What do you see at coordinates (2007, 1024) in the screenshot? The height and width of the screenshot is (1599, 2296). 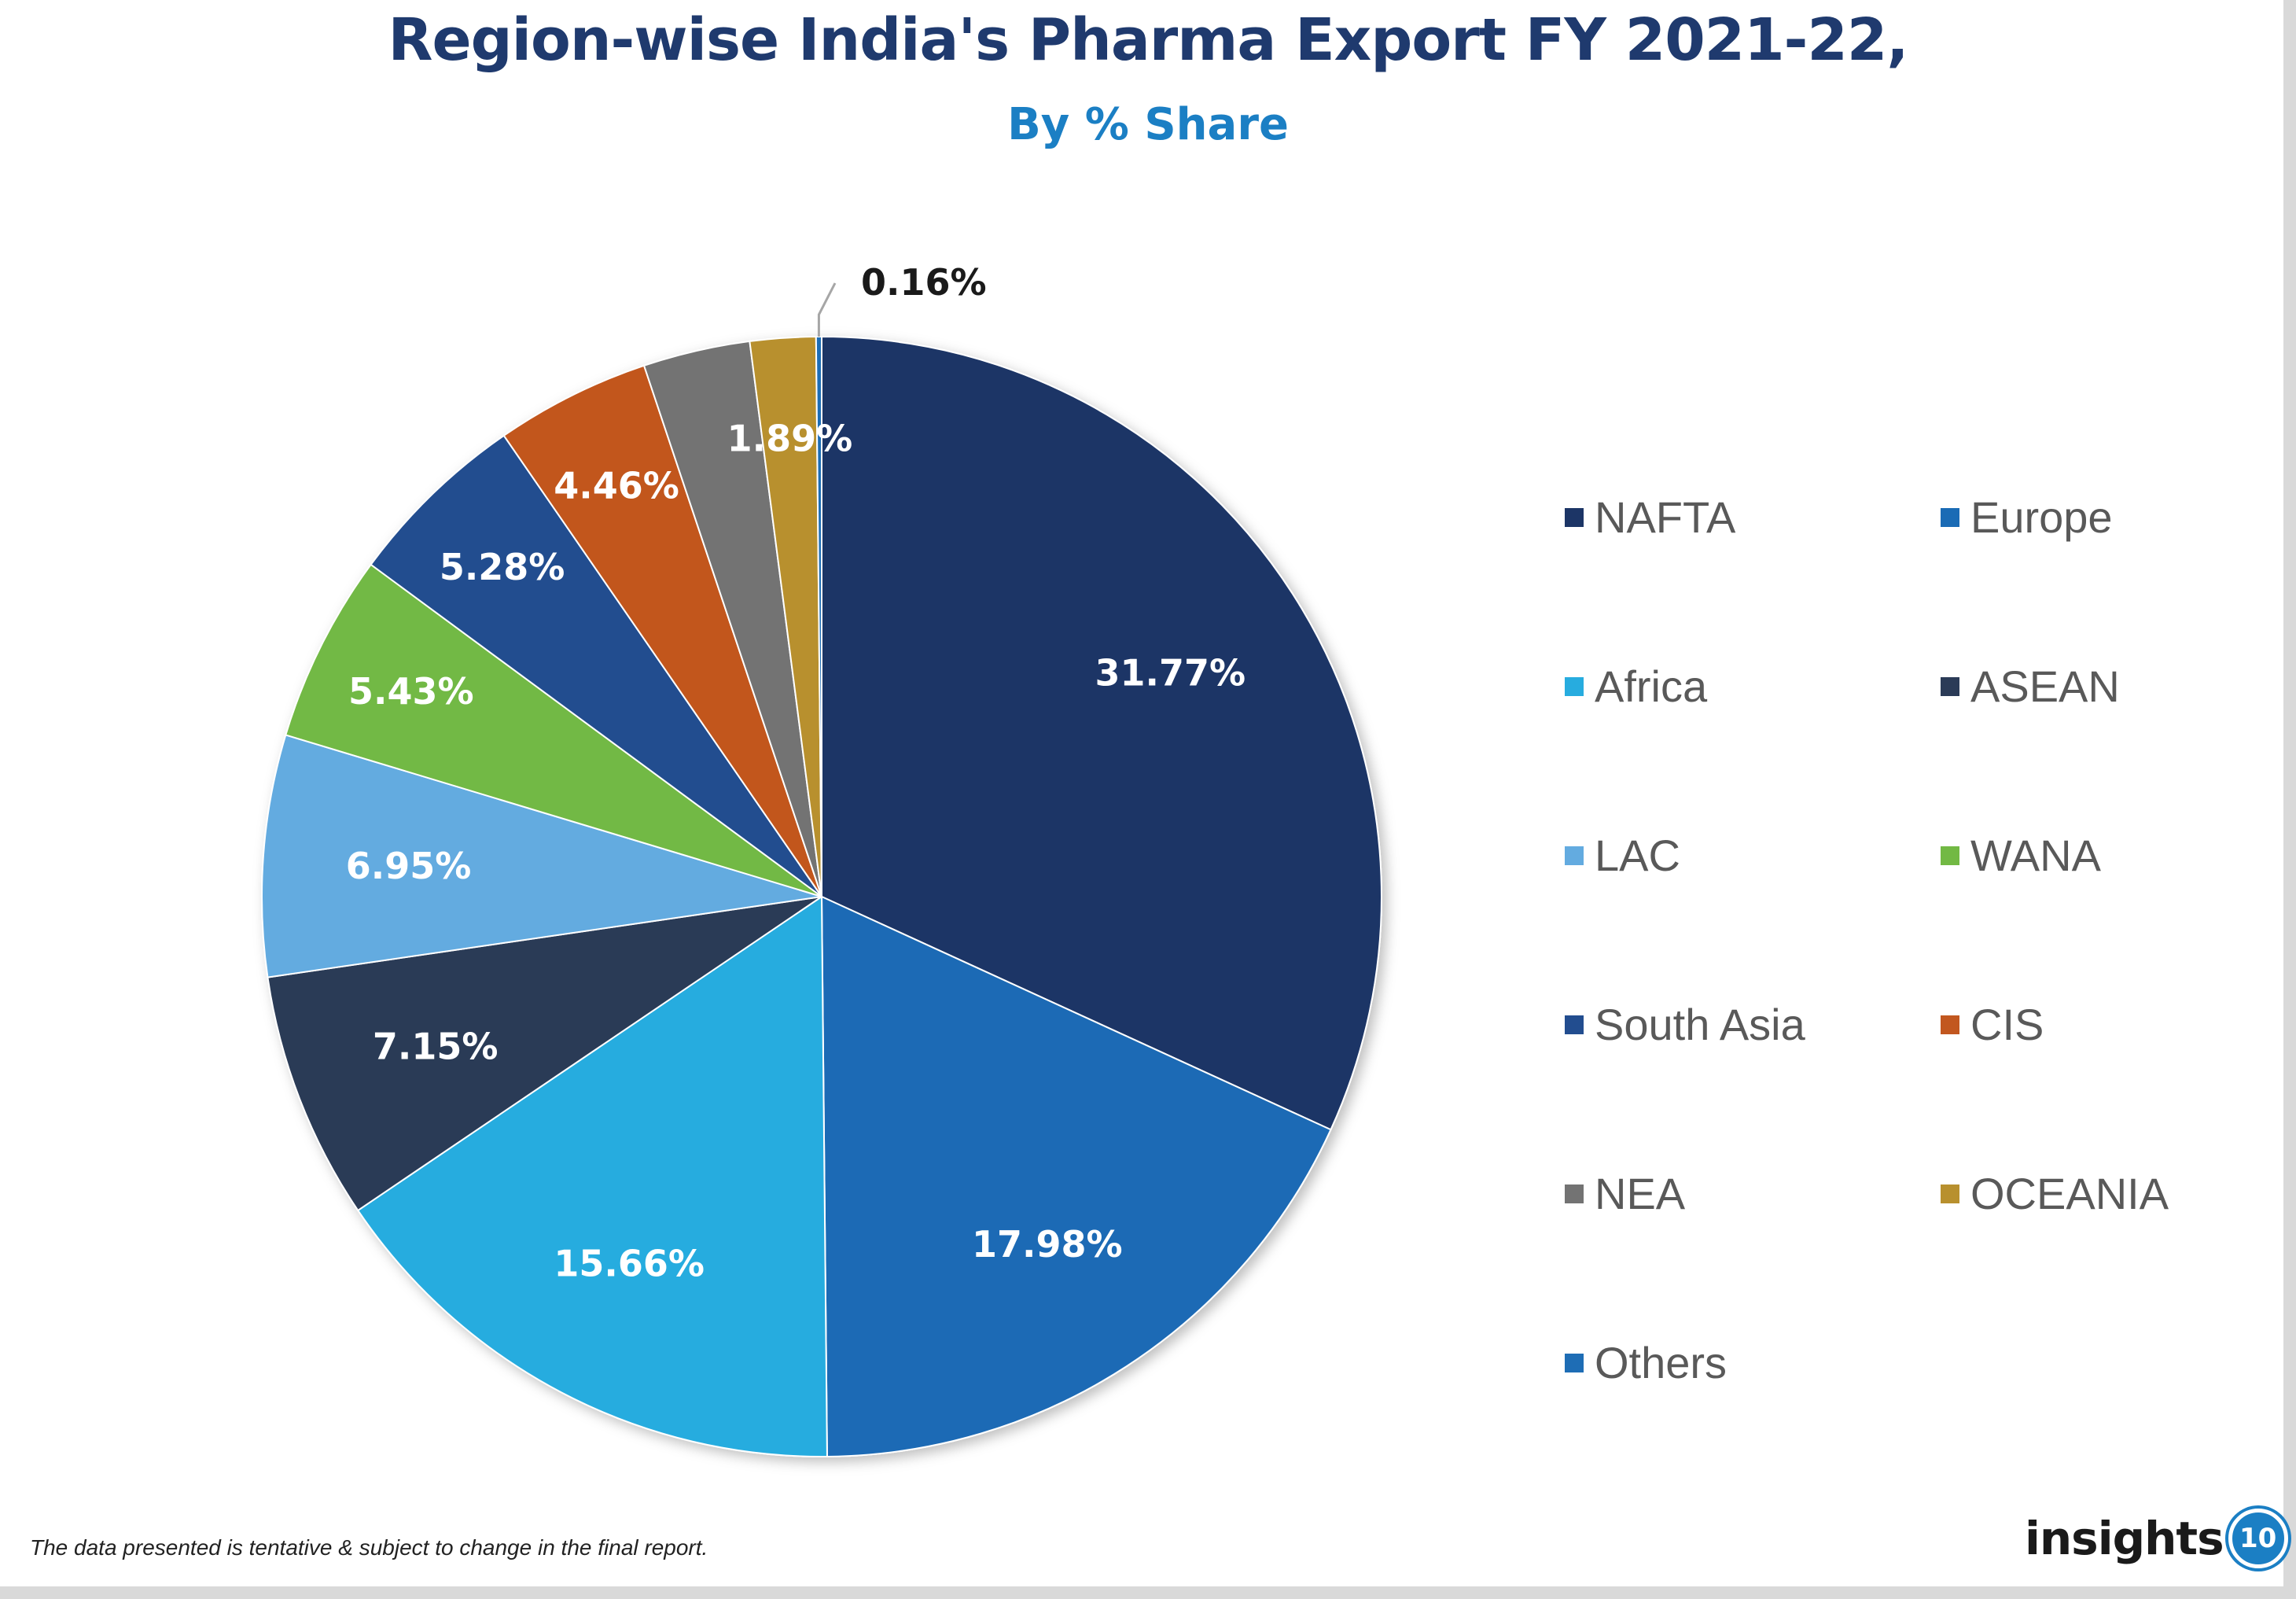 I see `legend-label: CIS` at bounding box center [2007, 1024].